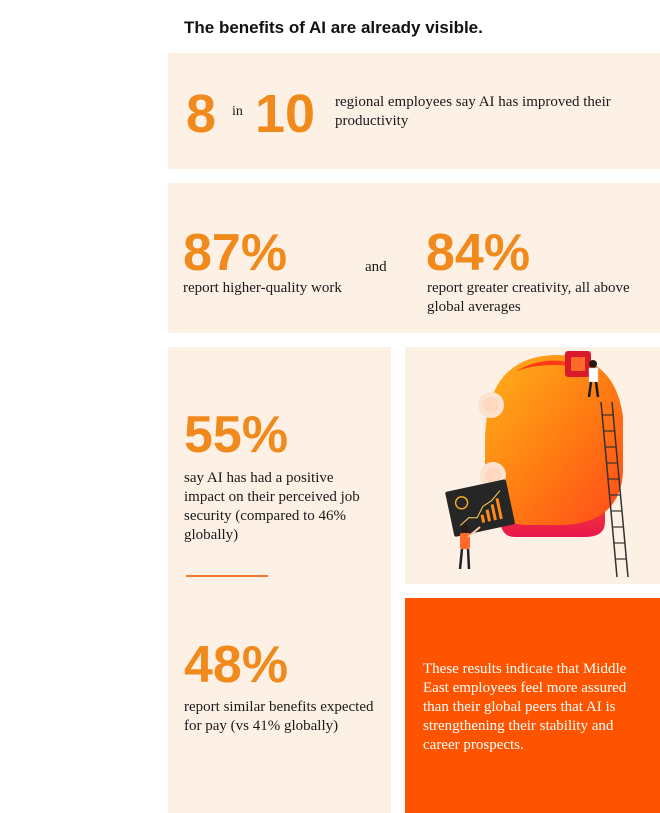 Image resolution: width=660 pixels, height=813 pixels. I want to click on stat-number-8: 8, so click(201, 114).